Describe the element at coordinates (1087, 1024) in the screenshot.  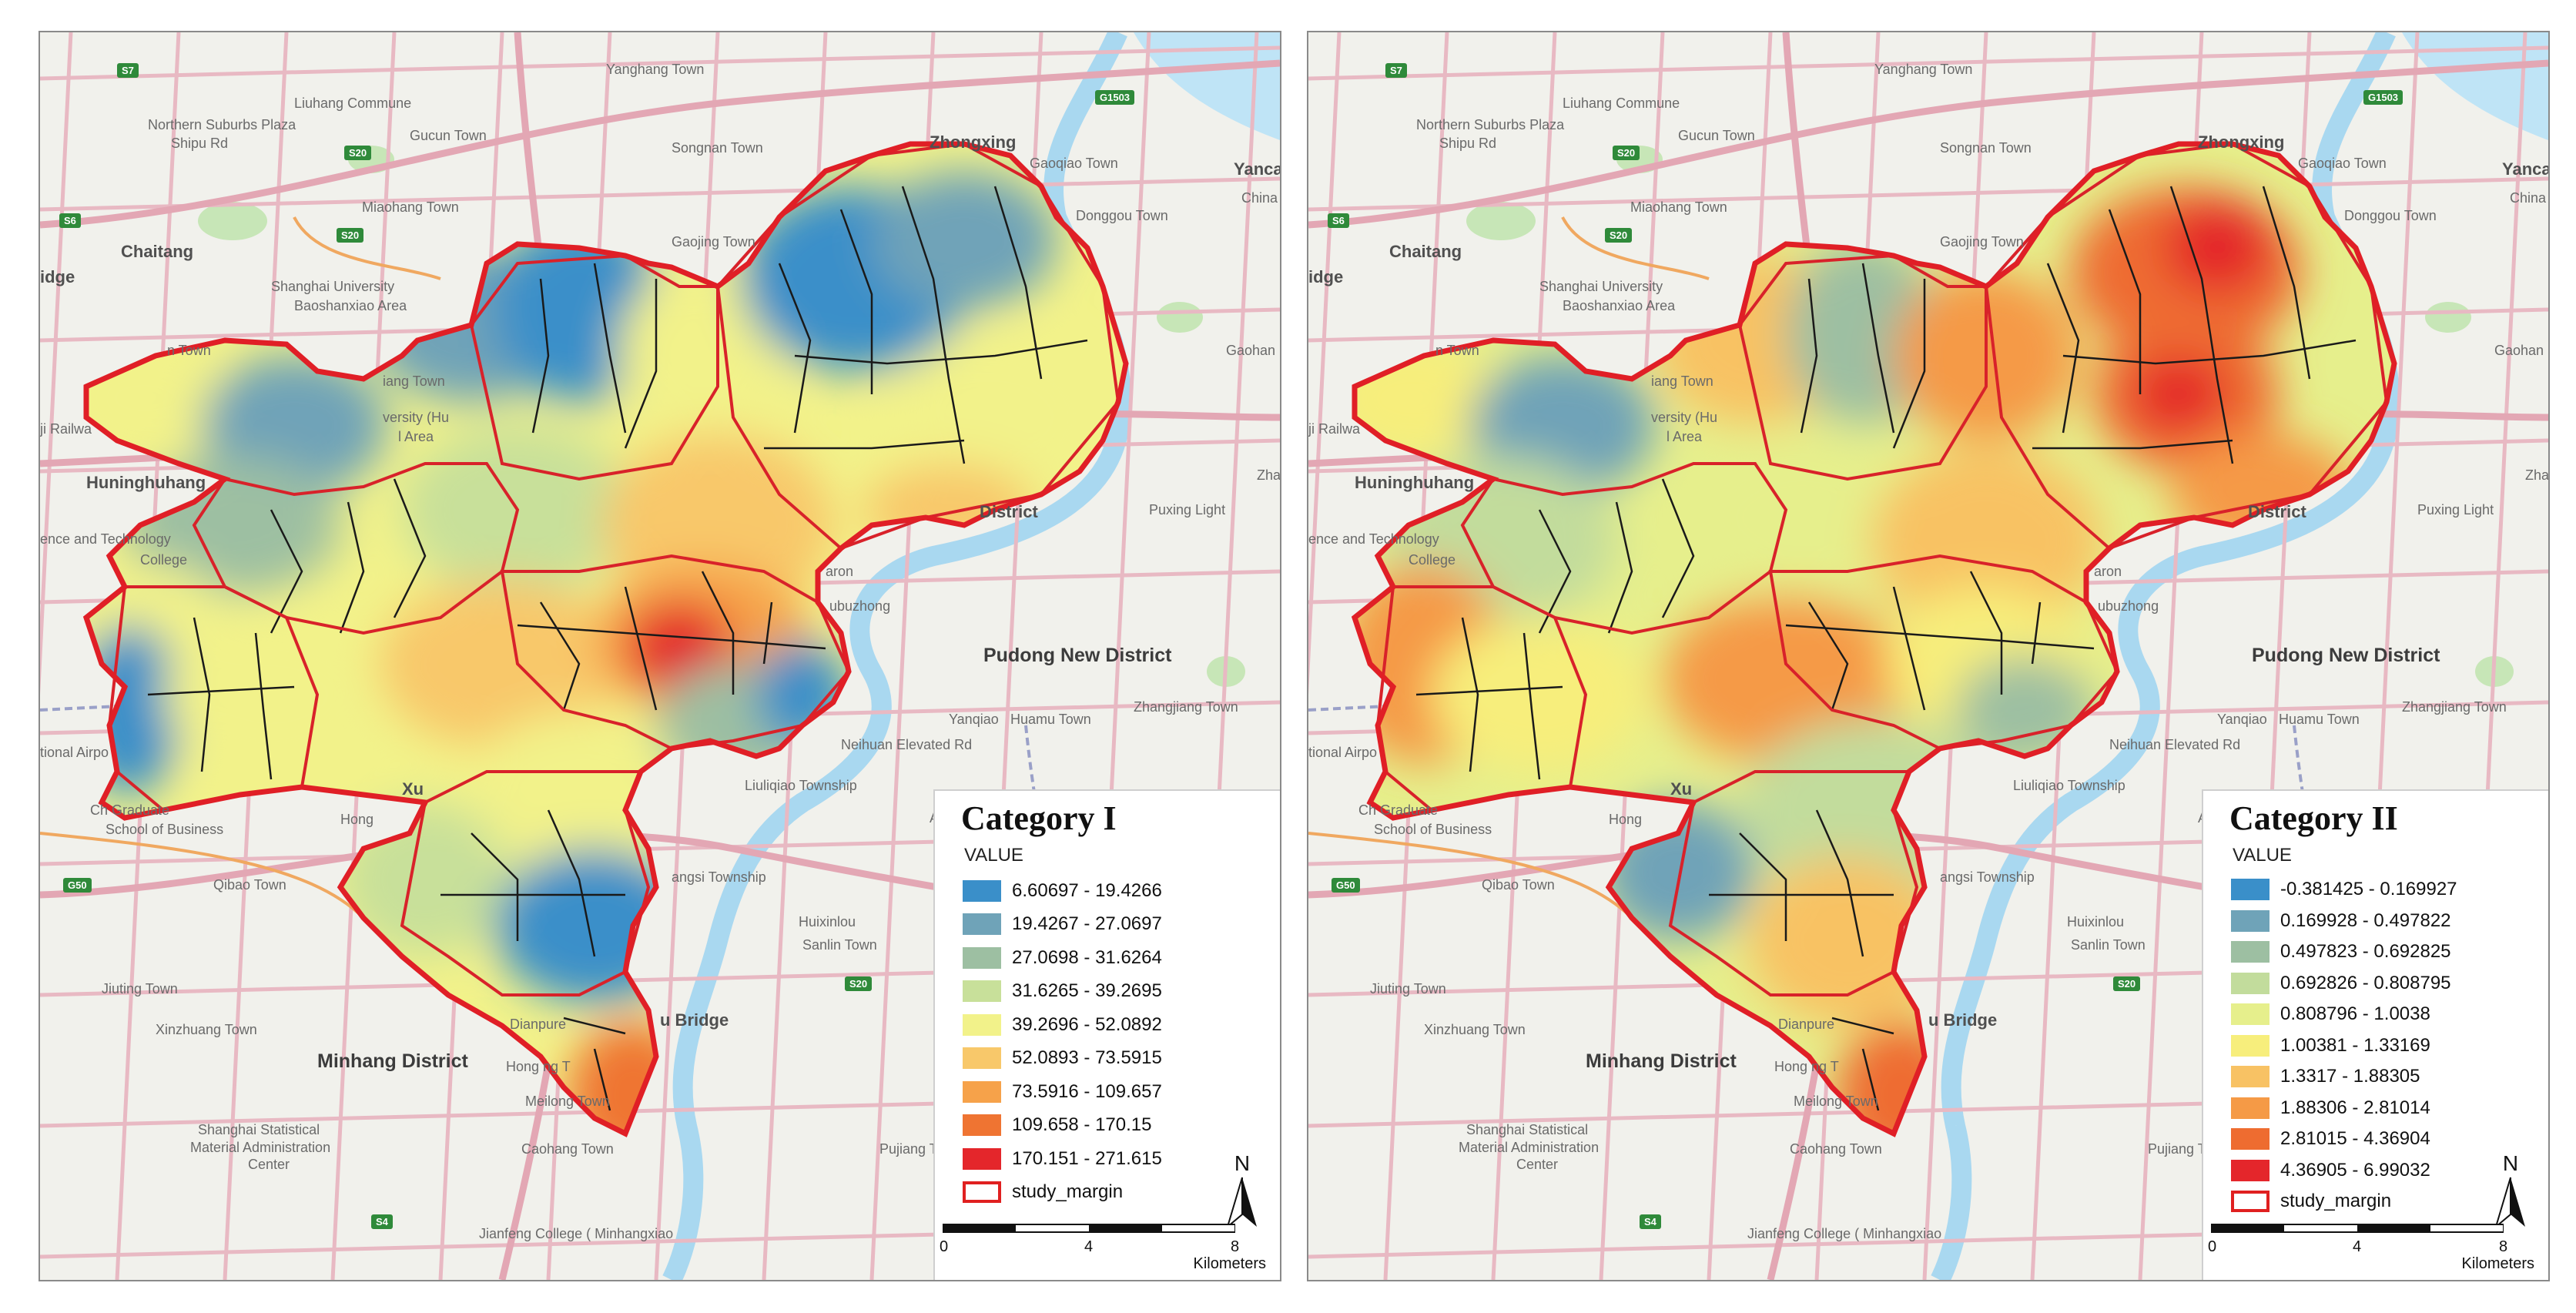
I see `legend-label: 39.2696 - 52.0892` at that location.